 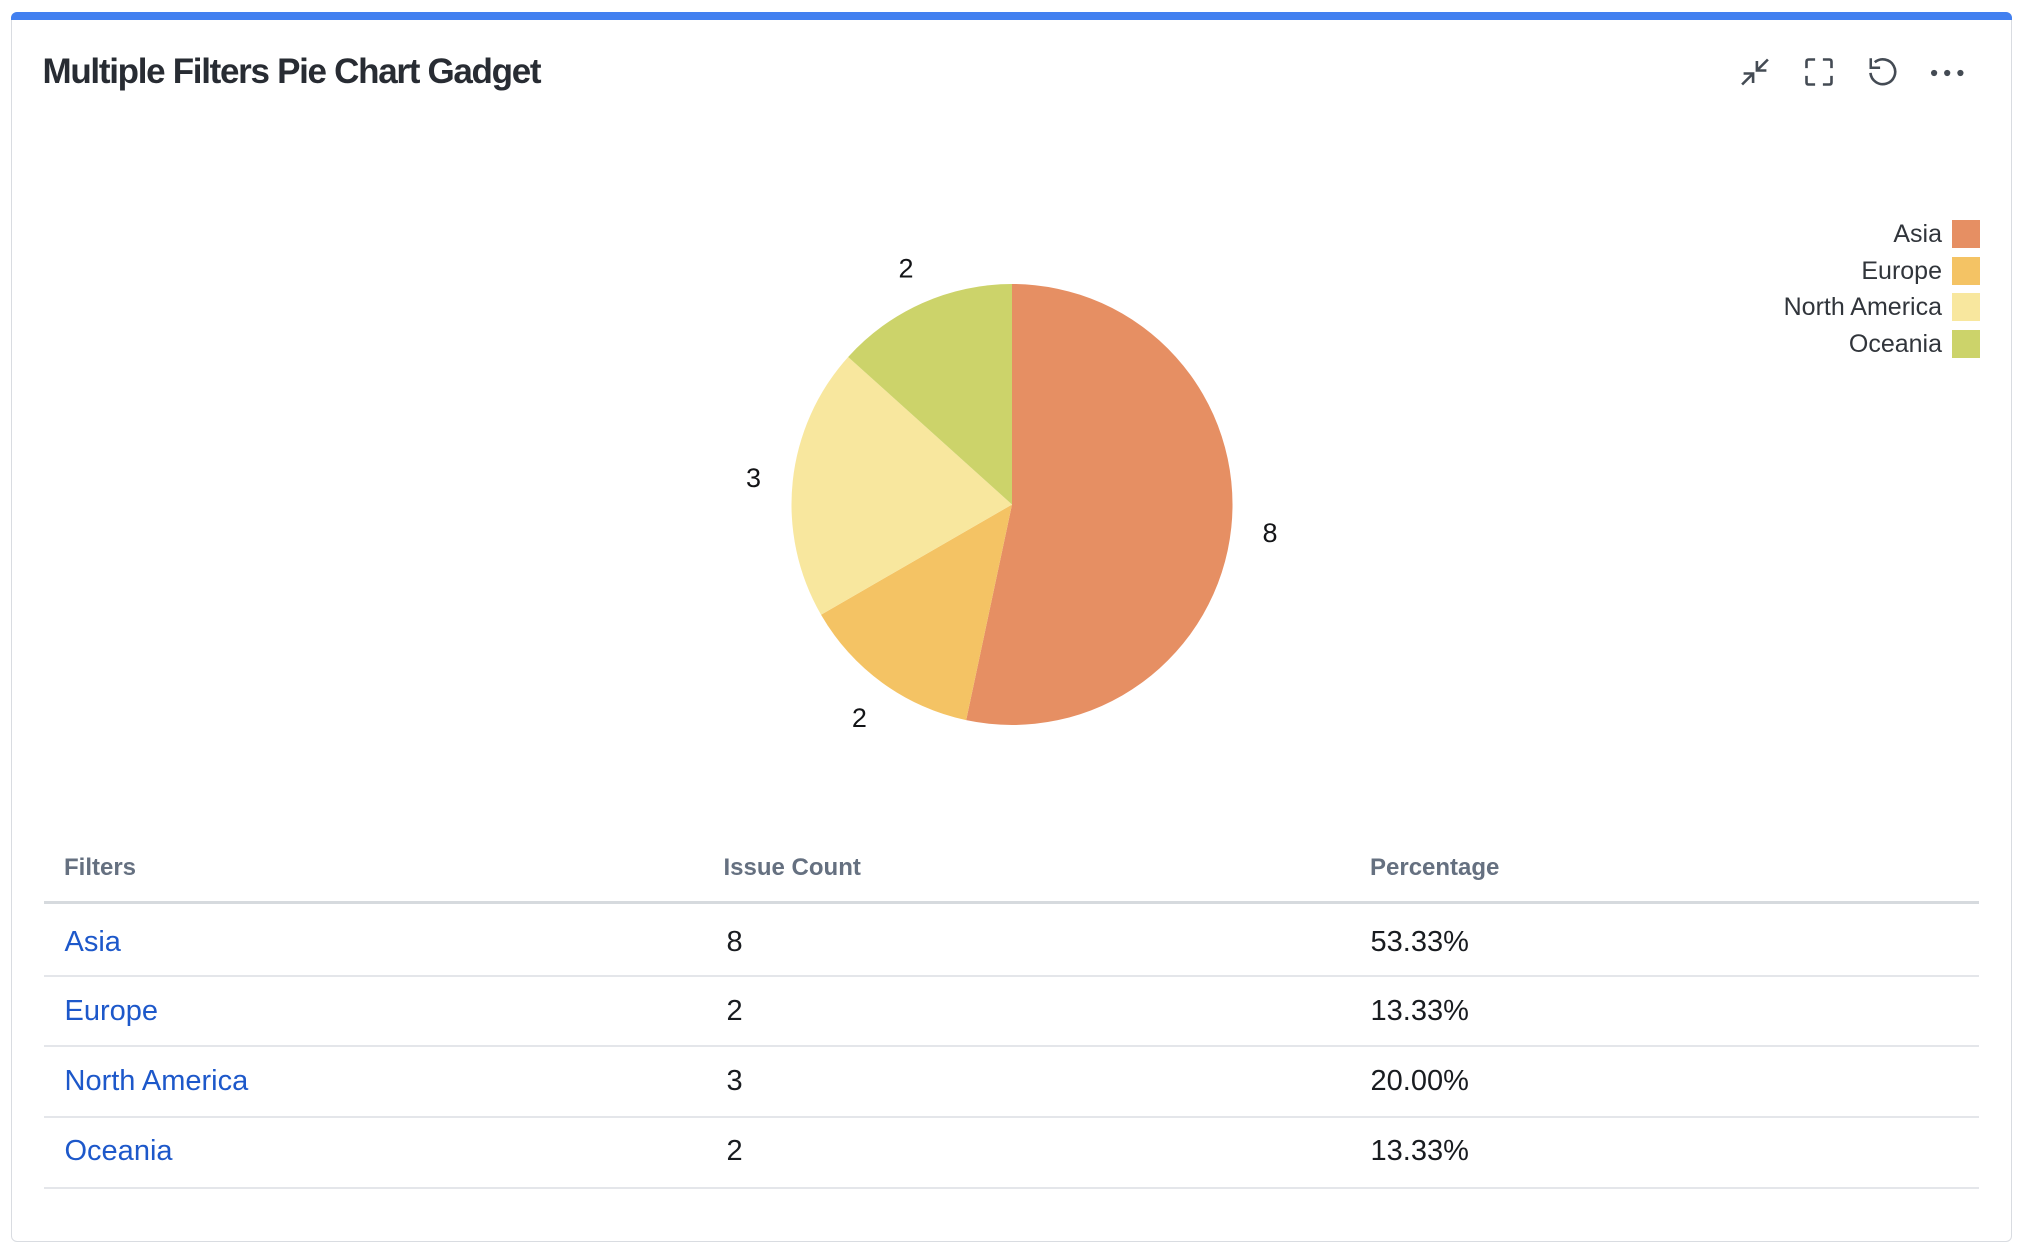 What do you see at coordinates (1269, 533) in the screenshot?
I see `svg-text: 8` at bounding box center [1269, 533].